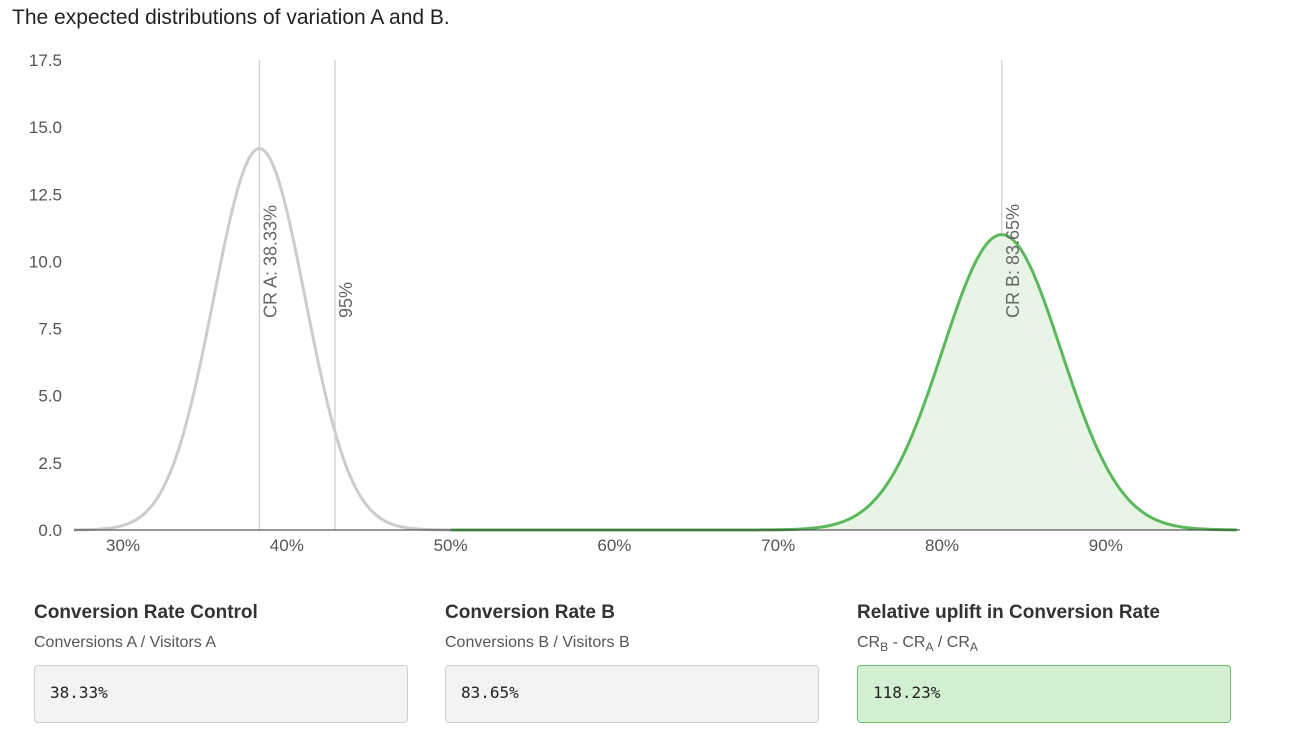  I want to click on relative-uplift-value: 118.23%, so click(1044, 694).